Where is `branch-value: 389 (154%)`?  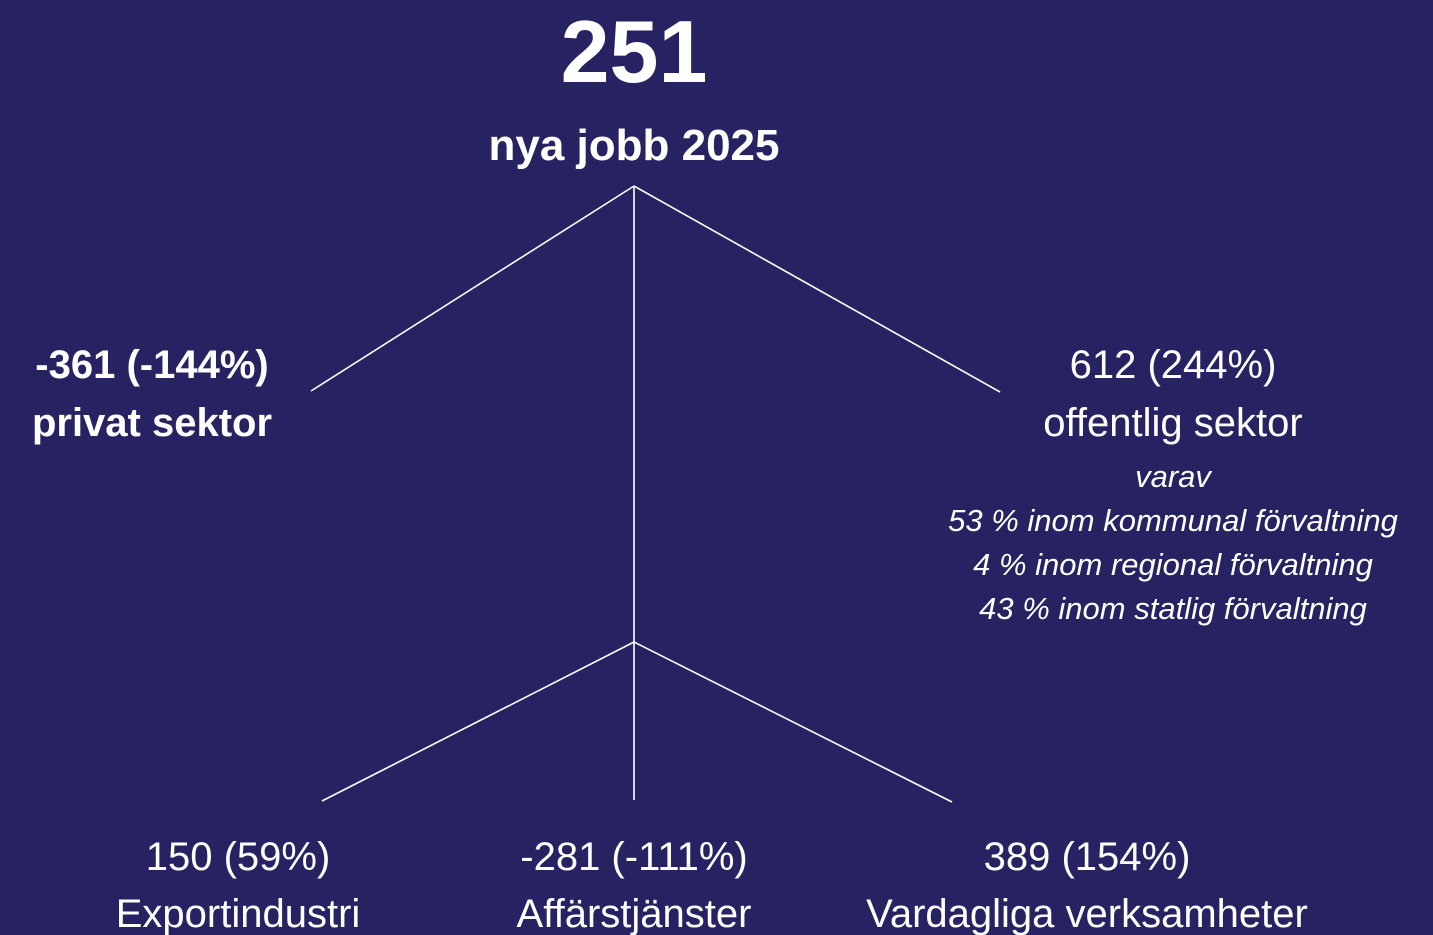
branch-value: 389 (154%) is located at coordinates (1087, 857).